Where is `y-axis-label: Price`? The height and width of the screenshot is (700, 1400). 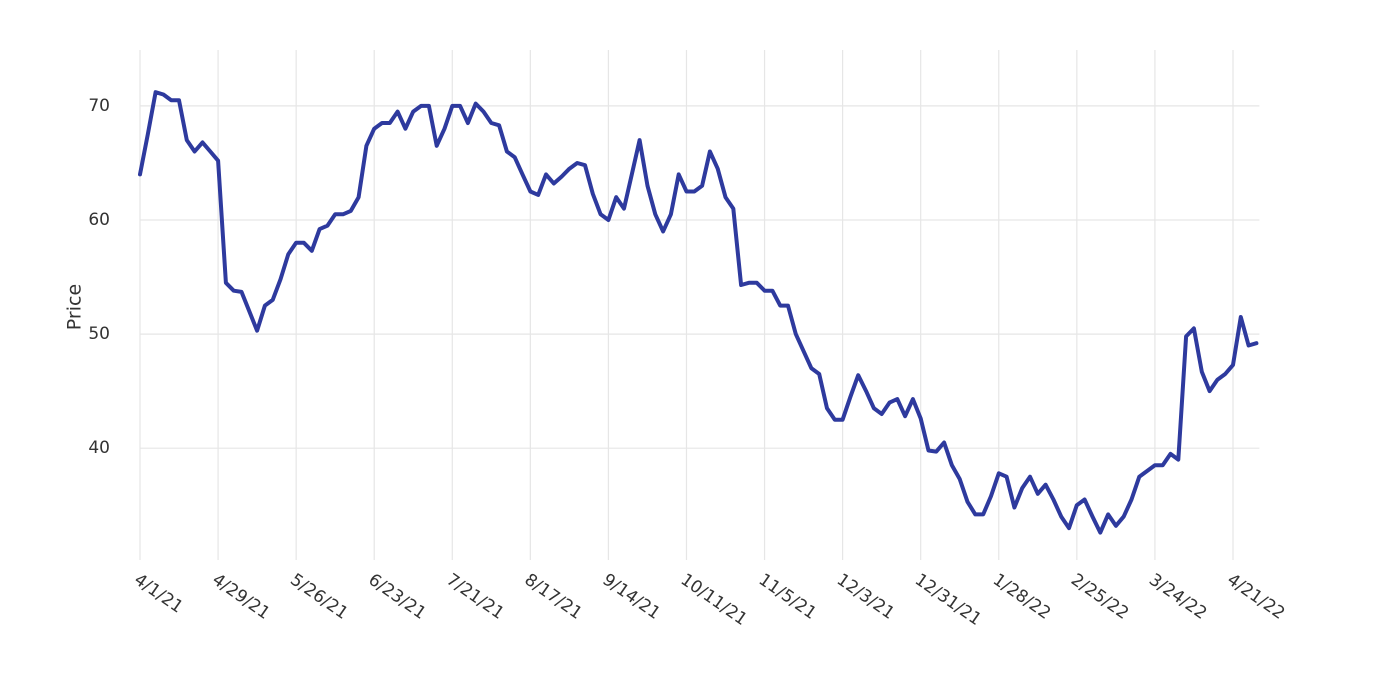 y-axis-label: Price is located at coordinates (75, 307).